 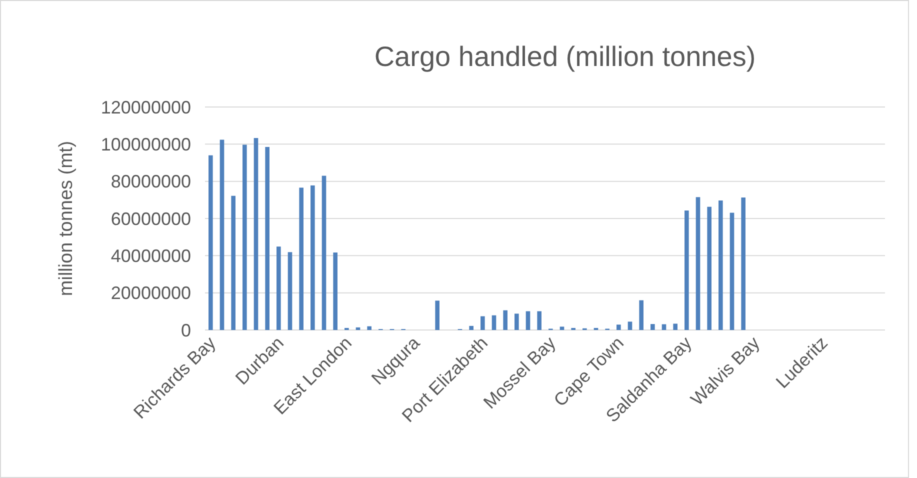 I want to click on y-axis-title: million tonnes (mt), so click(x=66, y=218).